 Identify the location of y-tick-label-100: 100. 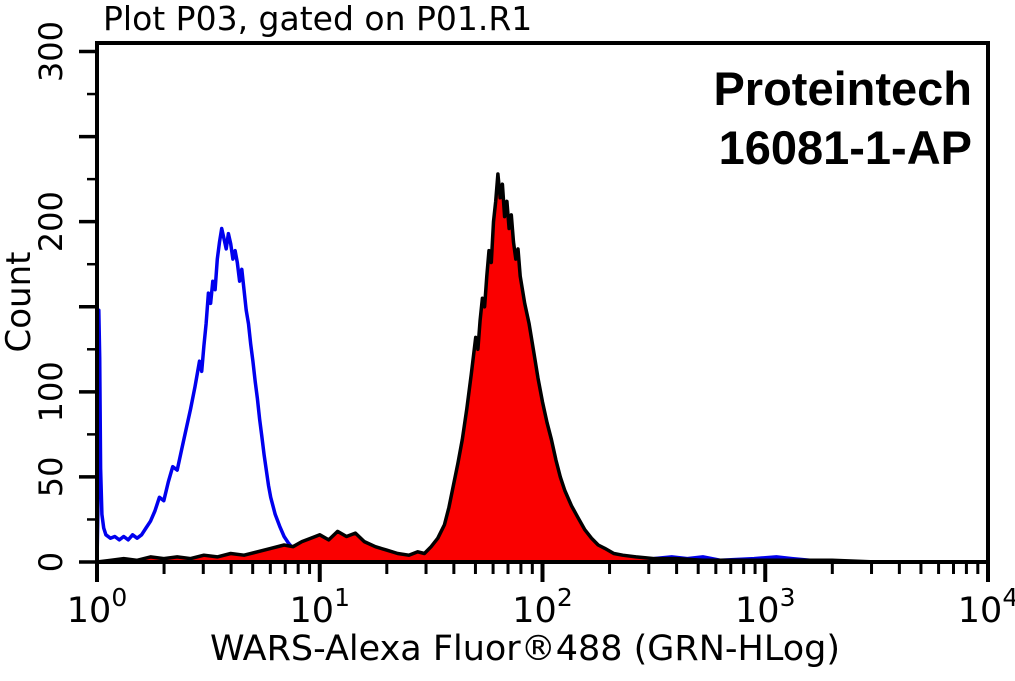
(51, 391).